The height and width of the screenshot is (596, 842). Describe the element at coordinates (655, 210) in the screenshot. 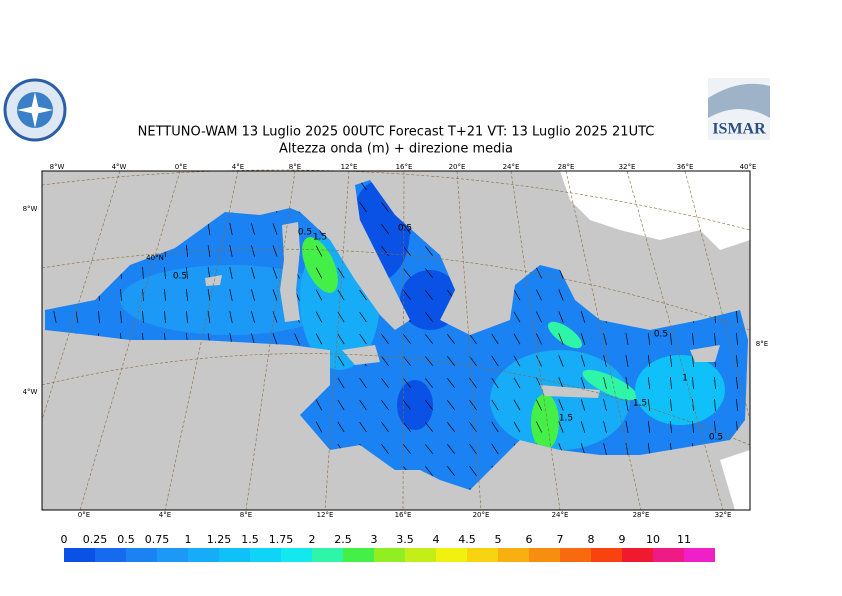

I see `no-data-area` at that location.